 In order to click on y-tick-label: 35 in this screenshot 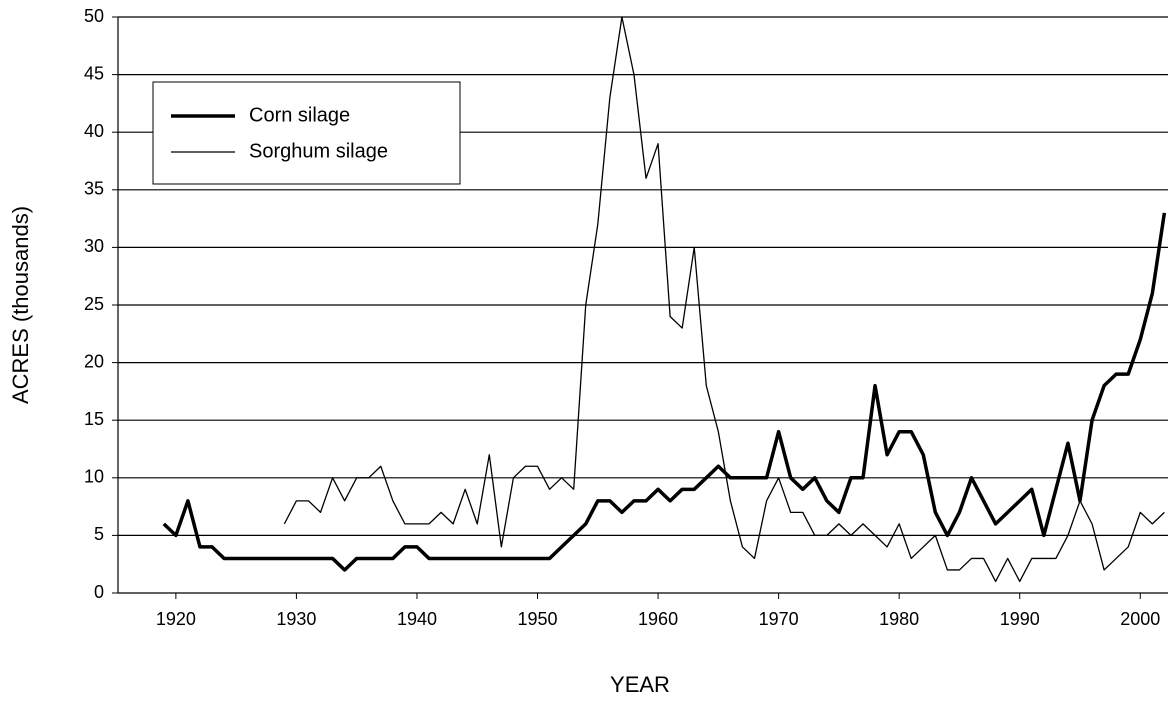, I will do `click(94, 189)`.